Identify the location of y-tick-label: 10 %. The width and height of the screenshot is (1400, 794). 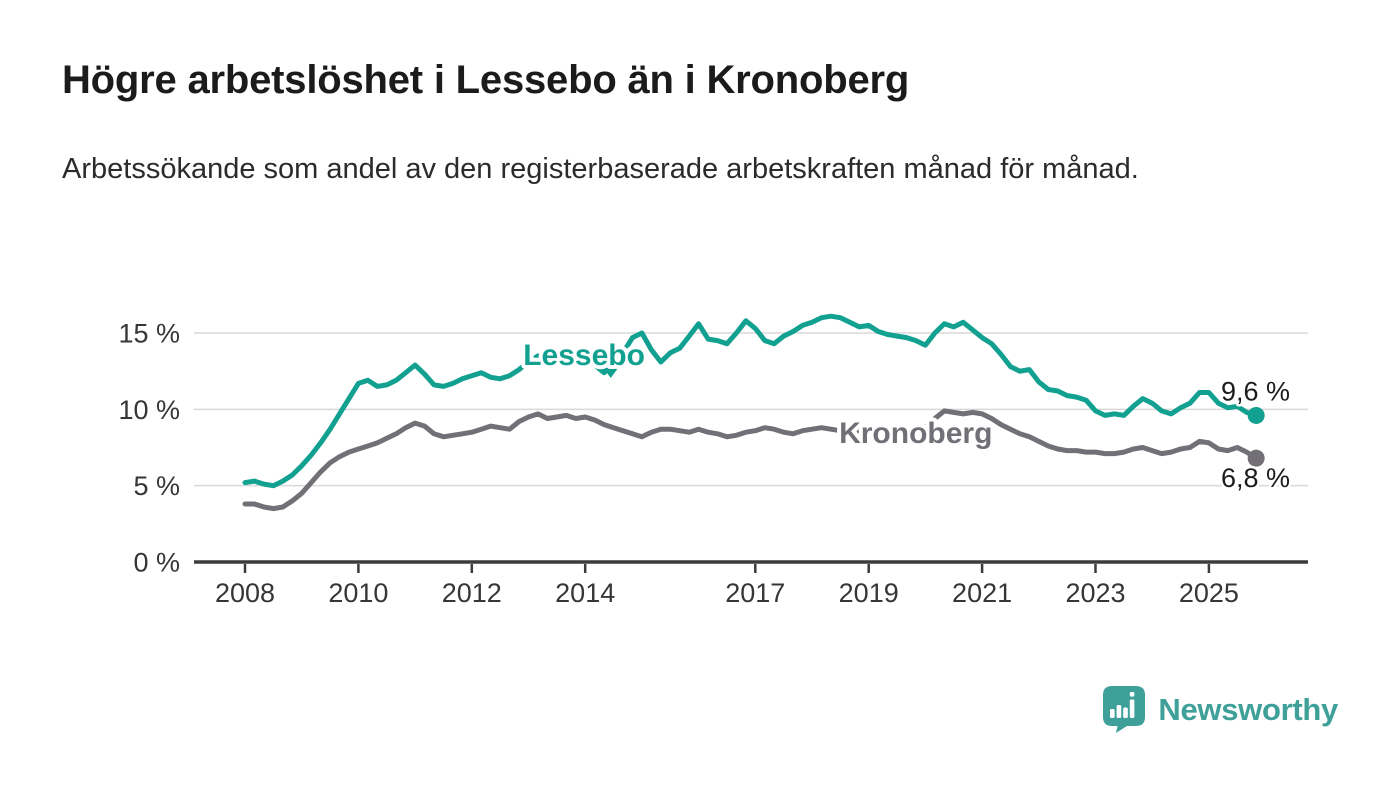
(149, 410).